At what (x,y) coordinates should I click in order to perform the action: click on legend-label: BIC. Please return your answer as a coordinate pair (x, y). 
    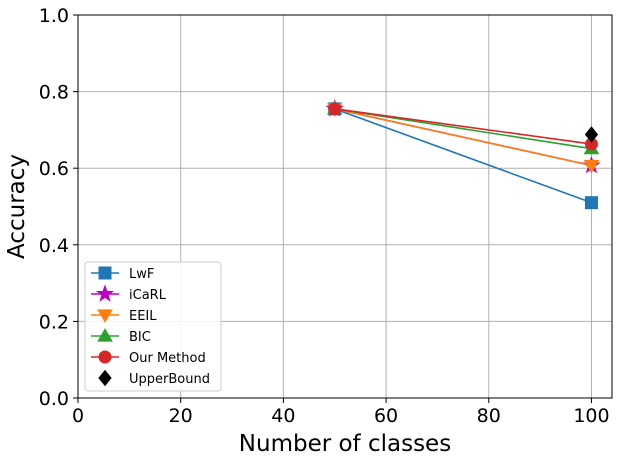
    Looking at the image, I should click on (140, 337).